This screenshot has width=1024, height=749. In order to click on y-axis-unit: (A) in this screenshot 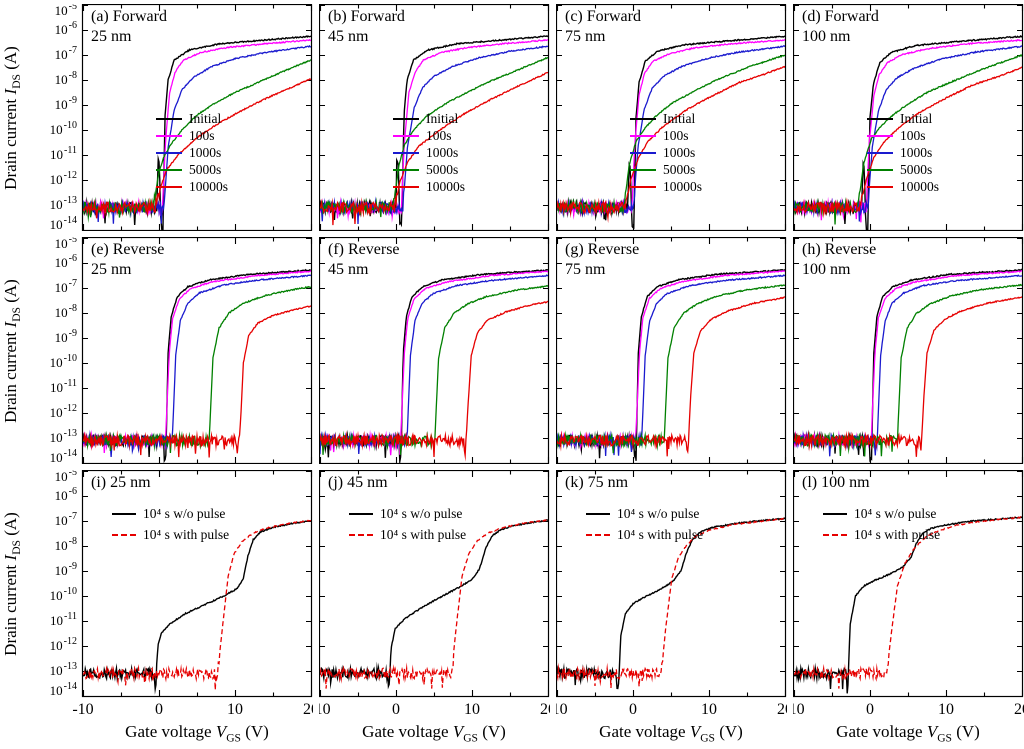, I will do `click(10, 60)`.